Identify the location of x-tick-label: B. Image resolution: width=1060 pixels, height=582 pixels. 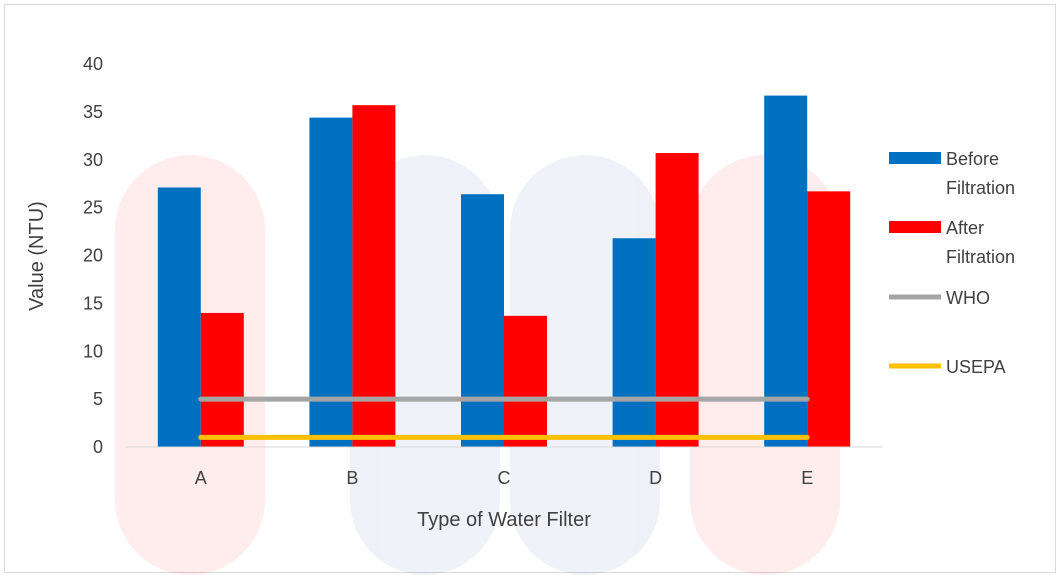
(352, 478).